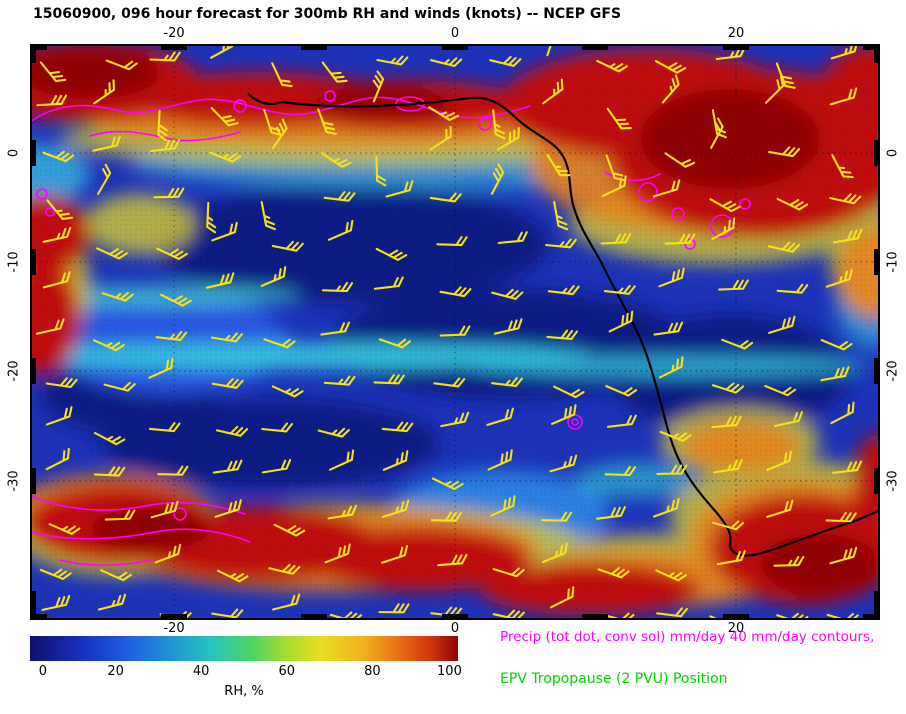 This screenshot has width=906, height=714. Describe the element at coordinates (14, 371) in the screenshot. I see `y-axis-label-left: -20` at that location.